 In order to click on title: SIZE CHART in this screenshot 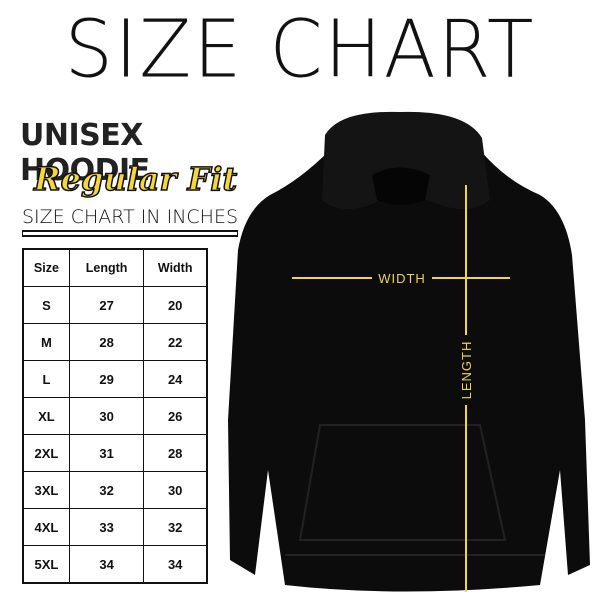, I will do `click(300, 48)`.